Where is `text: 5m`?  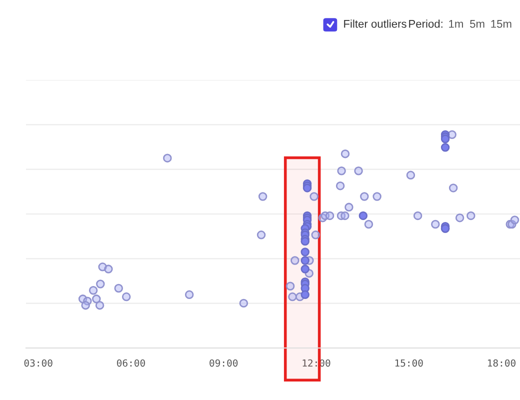
text: 5m is located at coordinates (477, 24).